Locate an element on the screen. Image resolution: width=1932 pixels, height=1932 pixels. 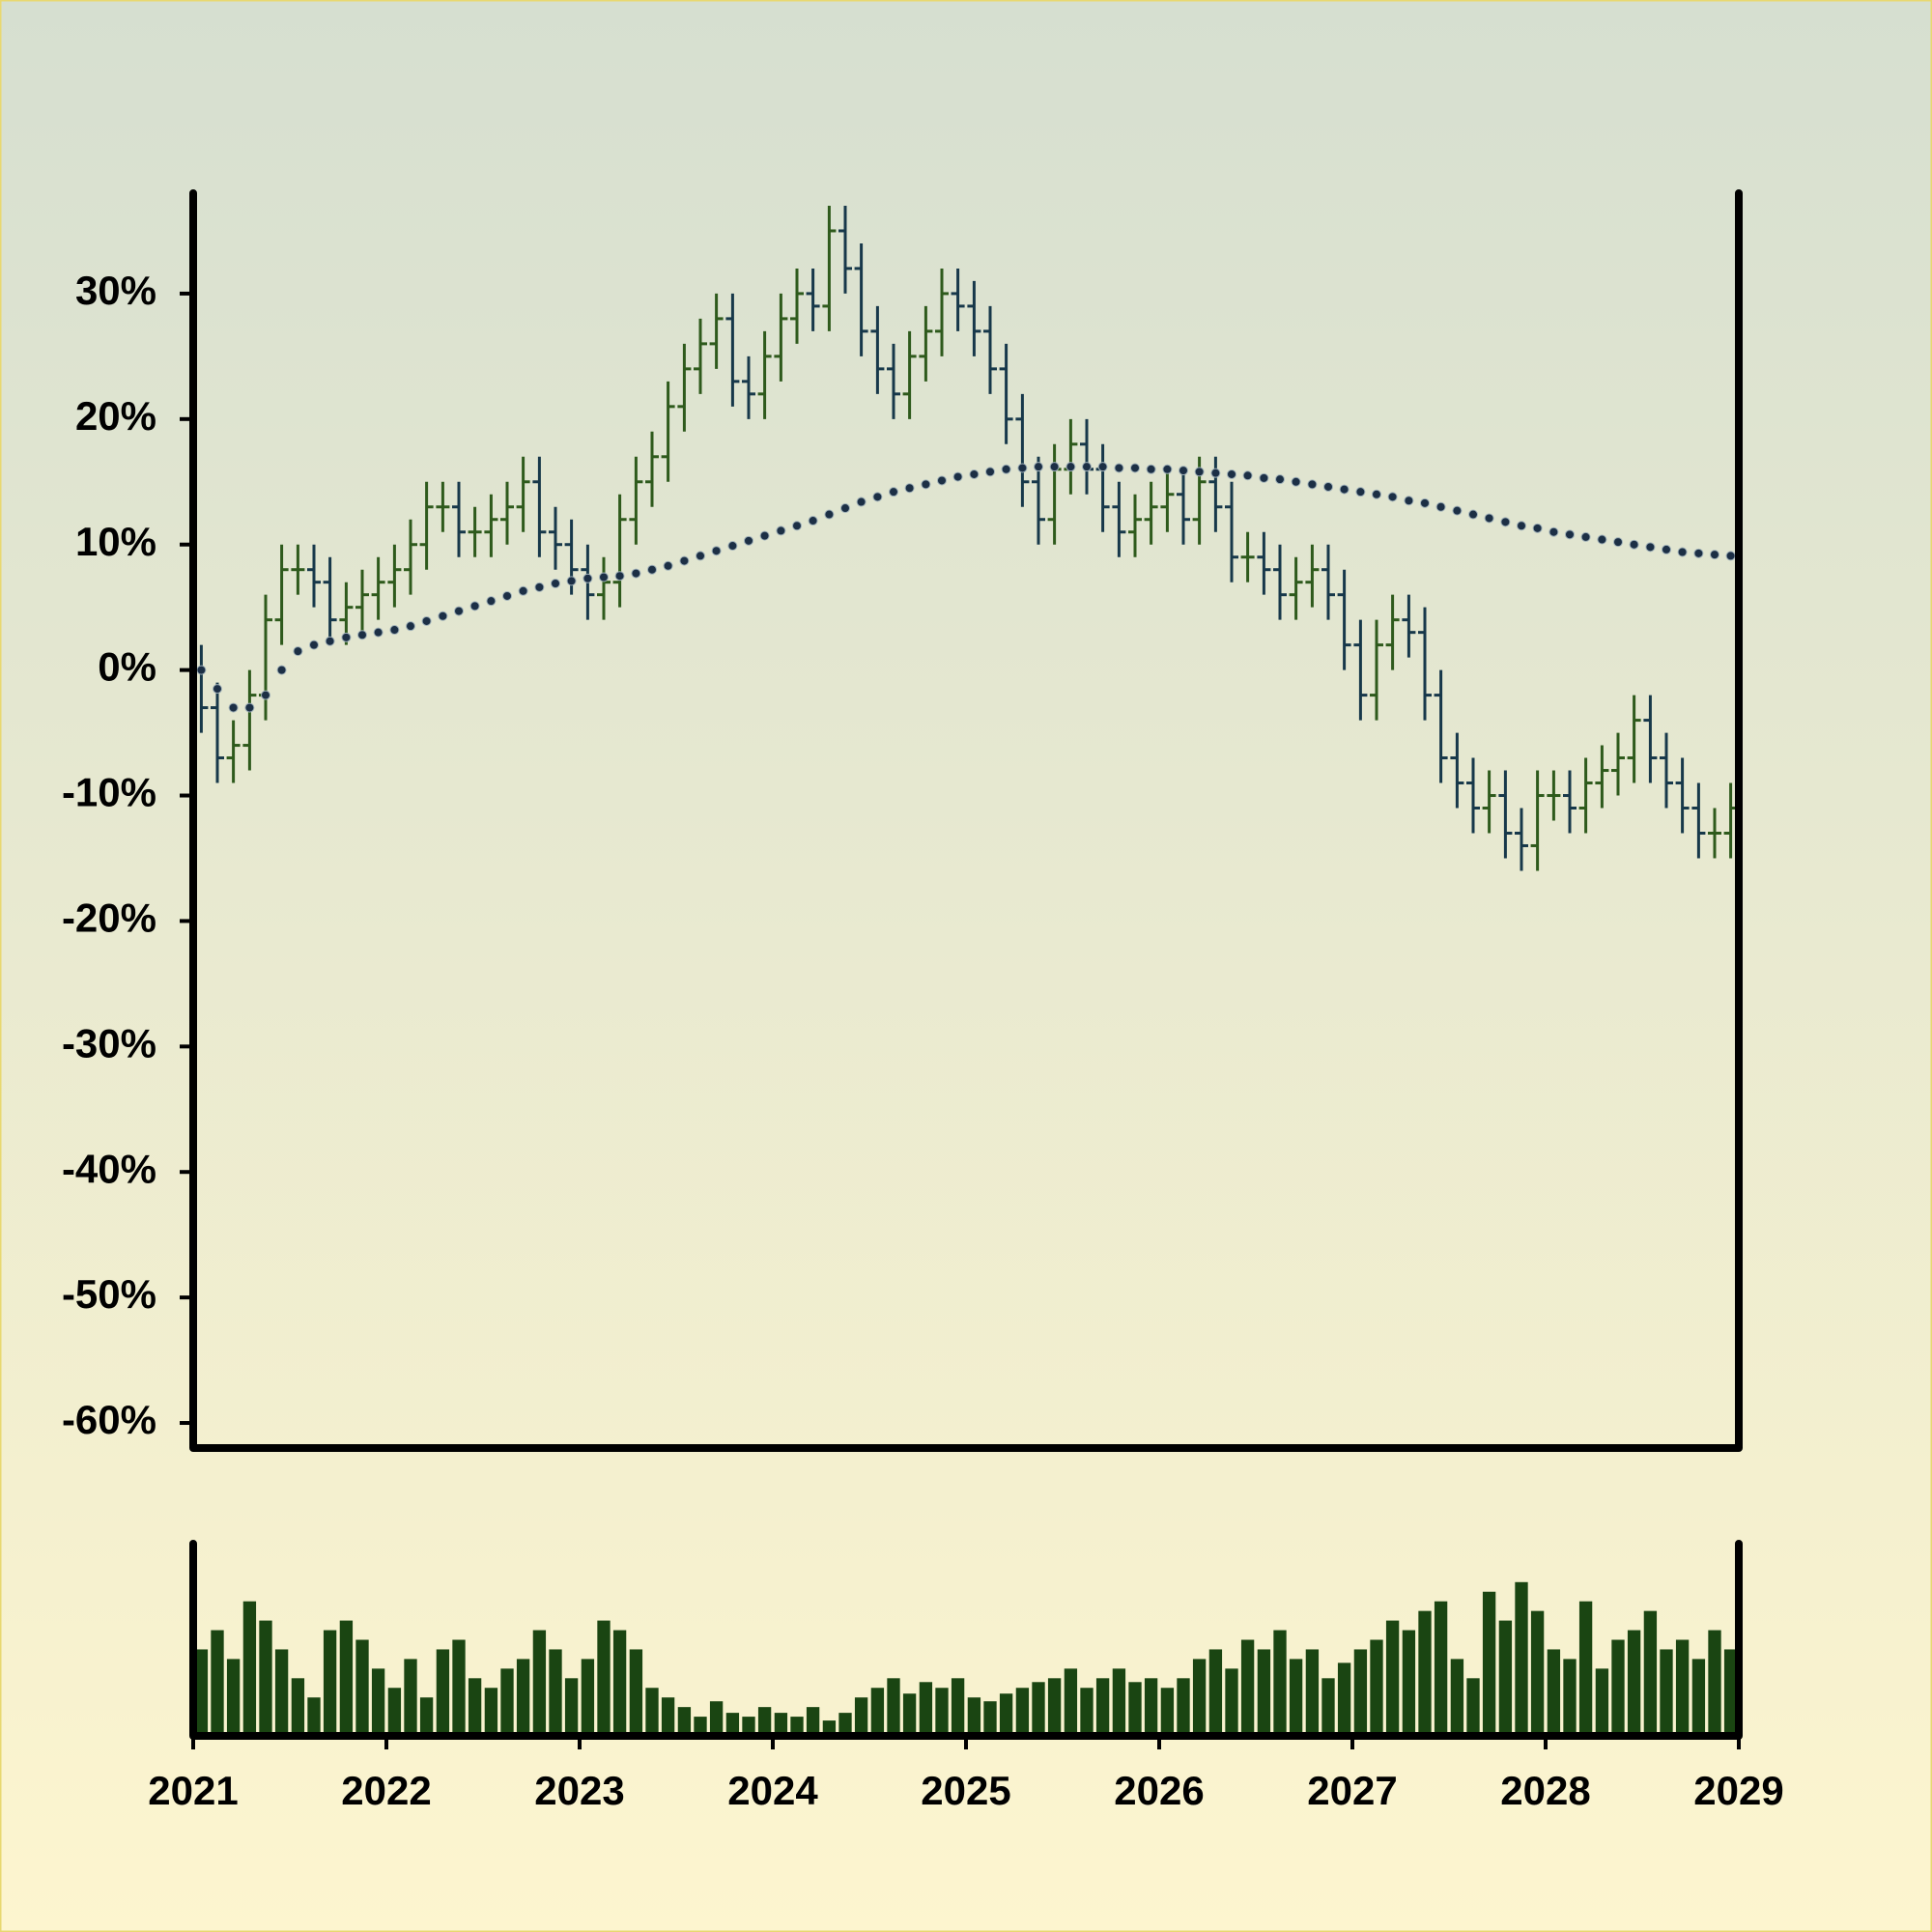
x-tick-label: 2027 is located at coordinates (1352, 1790).